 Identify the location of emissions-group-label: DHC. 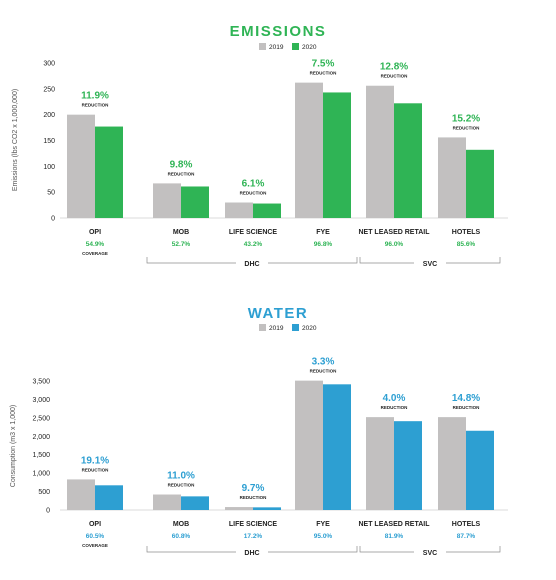
(251, 264).